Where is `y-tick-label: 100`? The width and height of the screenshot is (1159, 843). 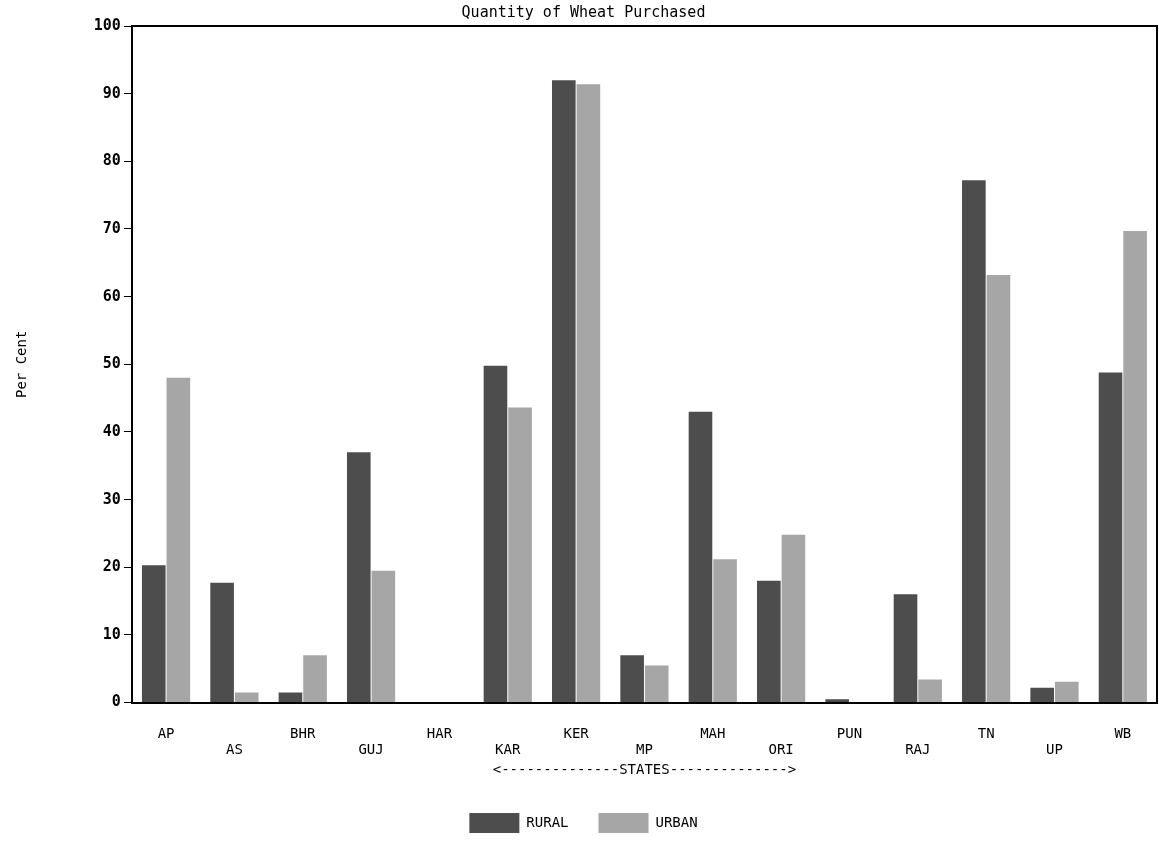 y-tick-label: 100 is located at coordinates (107, 24).